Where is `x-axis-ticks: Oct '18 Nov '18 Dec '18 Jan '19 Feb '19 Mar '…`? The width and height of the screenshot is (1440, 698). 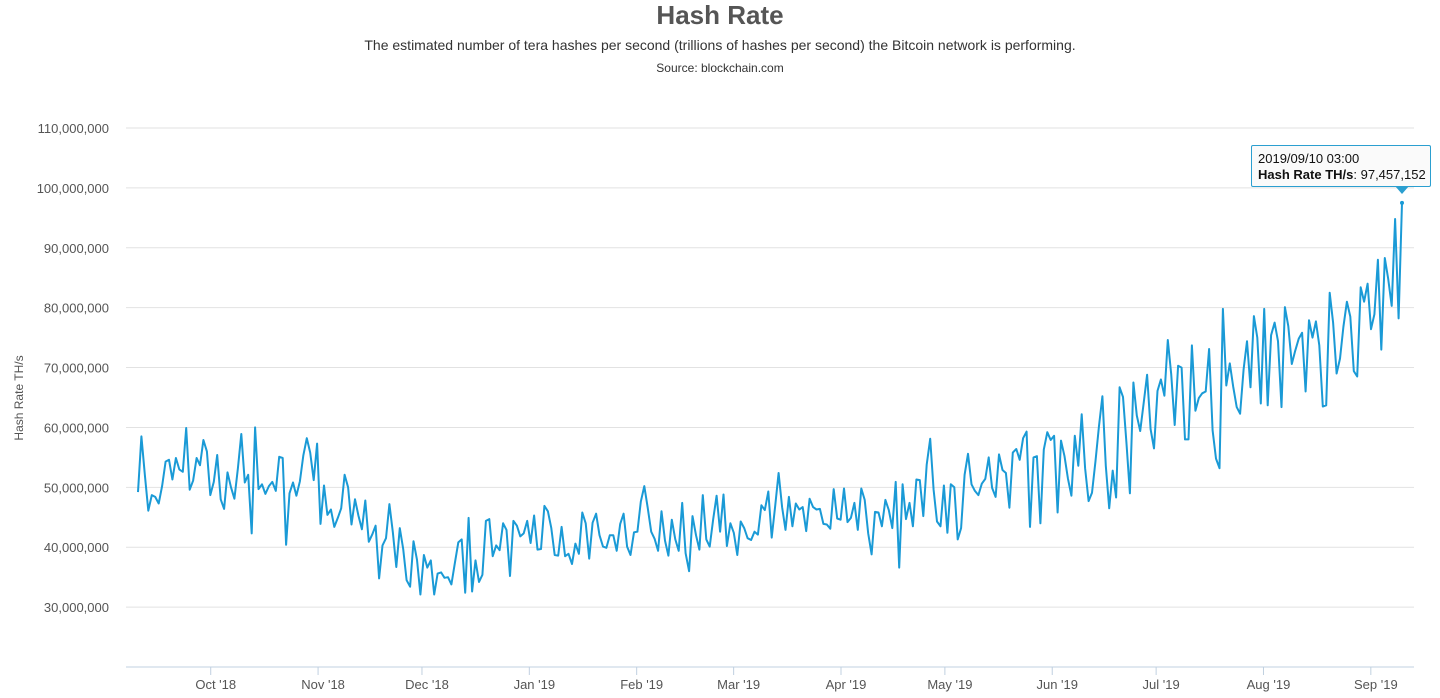 x-axis-ticks: Oct '18 Nov '18 Dec '18 Jan '19 Feb '19 Mar '… is located at coordinates (796, 679).